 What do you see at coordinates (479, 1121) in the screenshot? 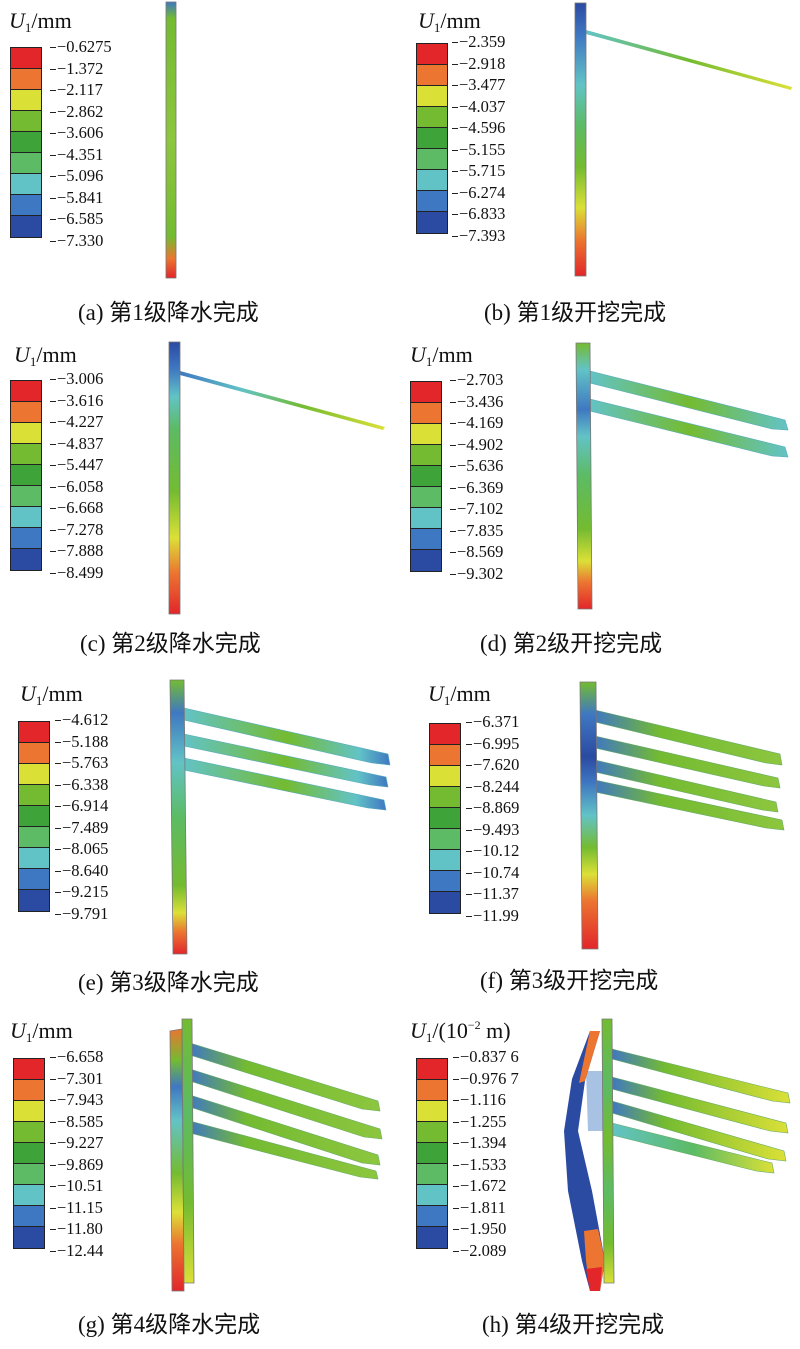
I see `colorbar-tick-label: −1.255` at bounding box center [479, 1121].